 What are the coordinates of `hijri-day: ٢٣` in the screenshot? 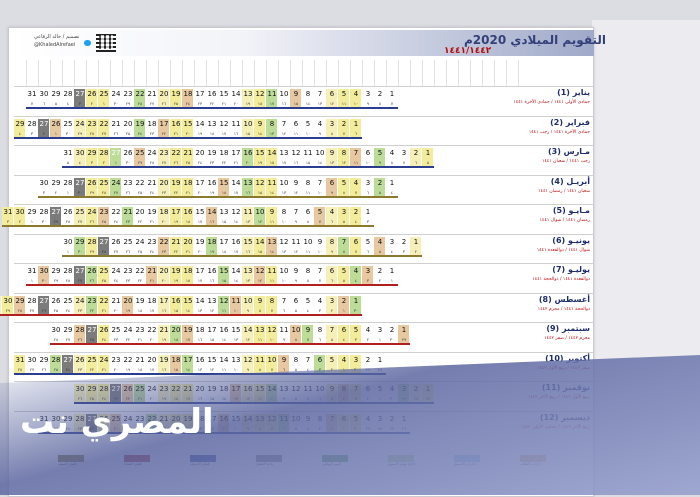 It's located at (128, 221).